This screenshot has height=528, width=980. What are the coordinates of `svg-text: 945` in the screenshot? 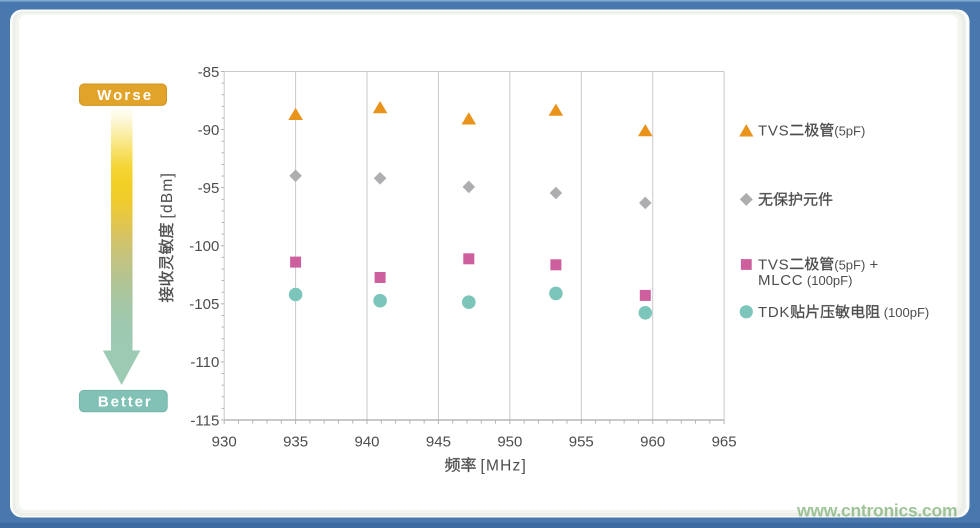 It's located at (438, 441).